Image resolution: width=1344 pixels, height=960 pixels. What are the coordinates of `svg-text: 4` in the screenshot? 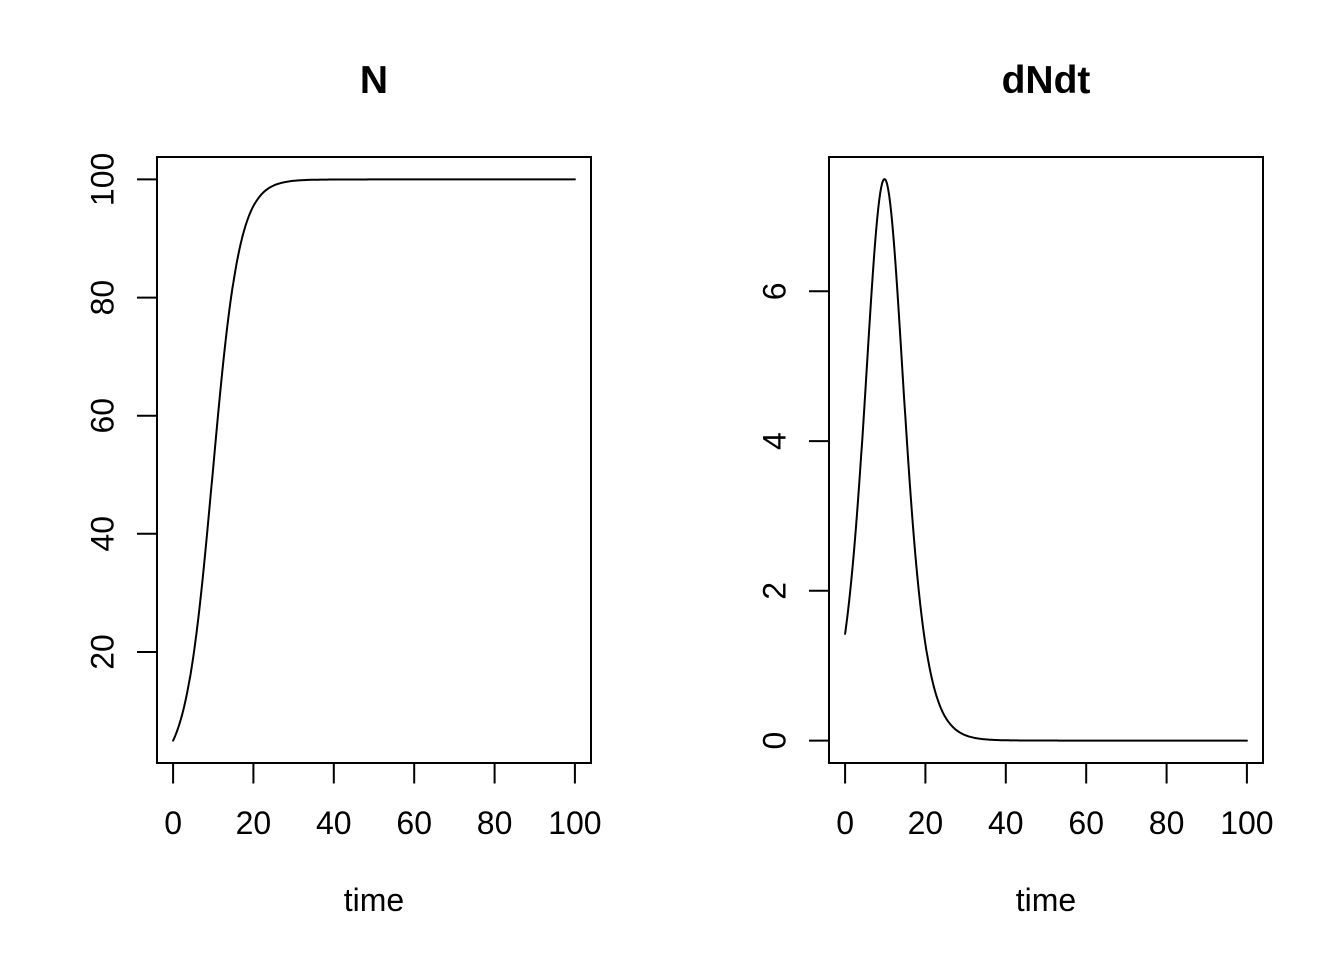 It's located at (775, 441).